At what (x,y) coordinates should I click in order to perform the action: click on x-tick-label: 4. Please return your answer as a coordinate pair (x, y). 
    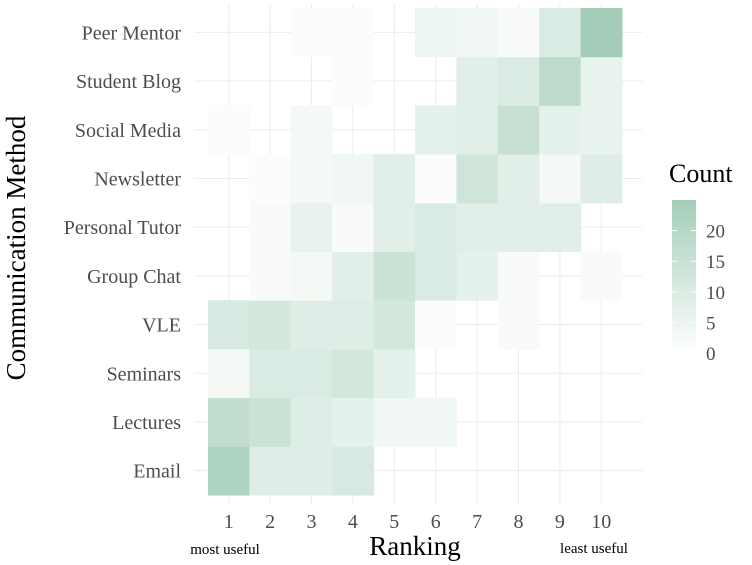
    Looking at the image, I should click on (353, 522).